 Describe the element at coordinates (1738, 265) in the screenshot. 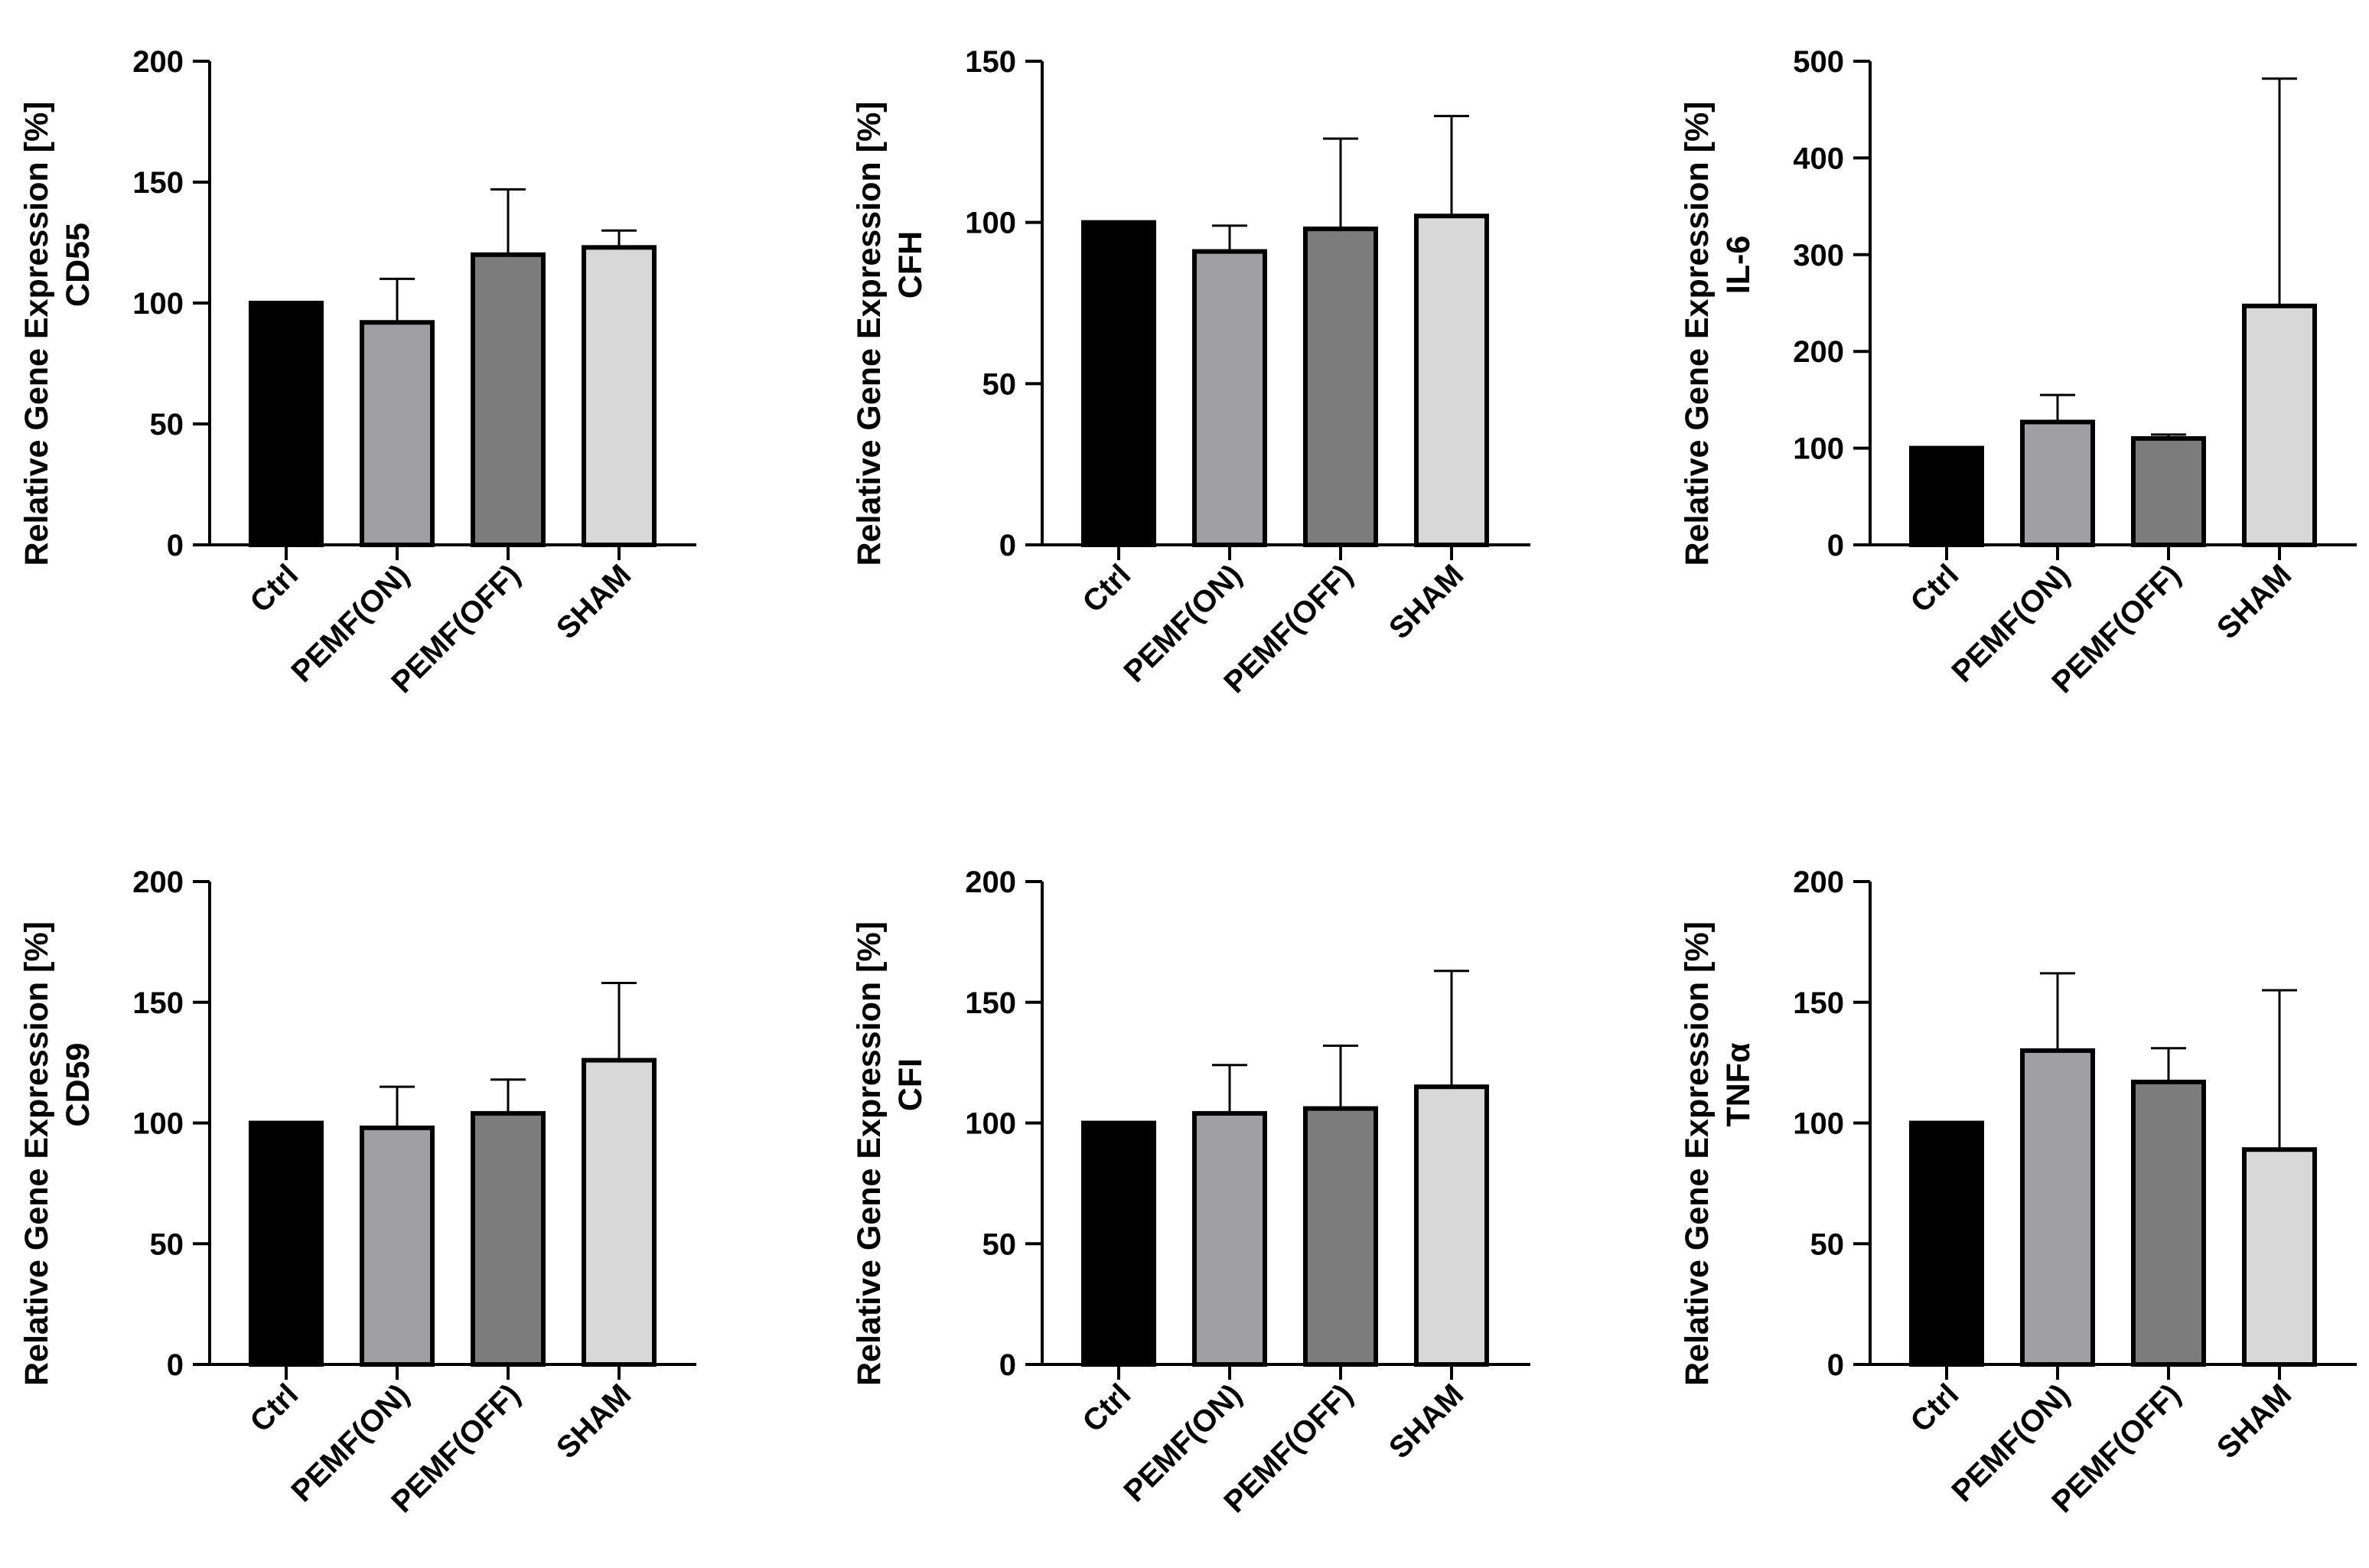

I see `y-axis-gene-name: IL-6` at that location.